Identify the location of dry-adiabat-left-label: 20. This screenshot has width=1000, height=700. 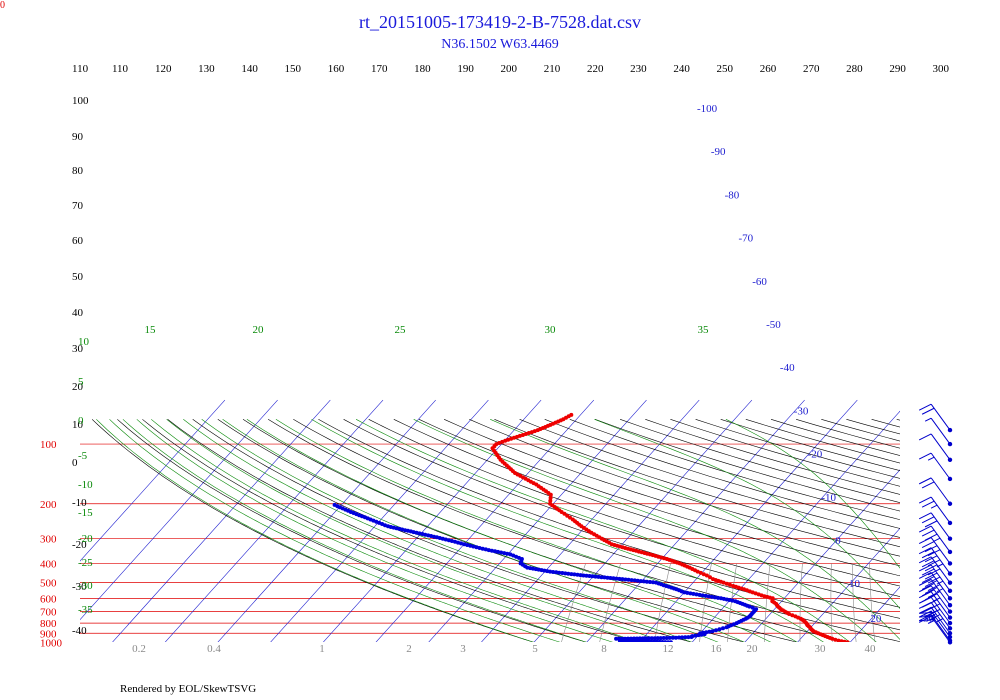
(78, 387).